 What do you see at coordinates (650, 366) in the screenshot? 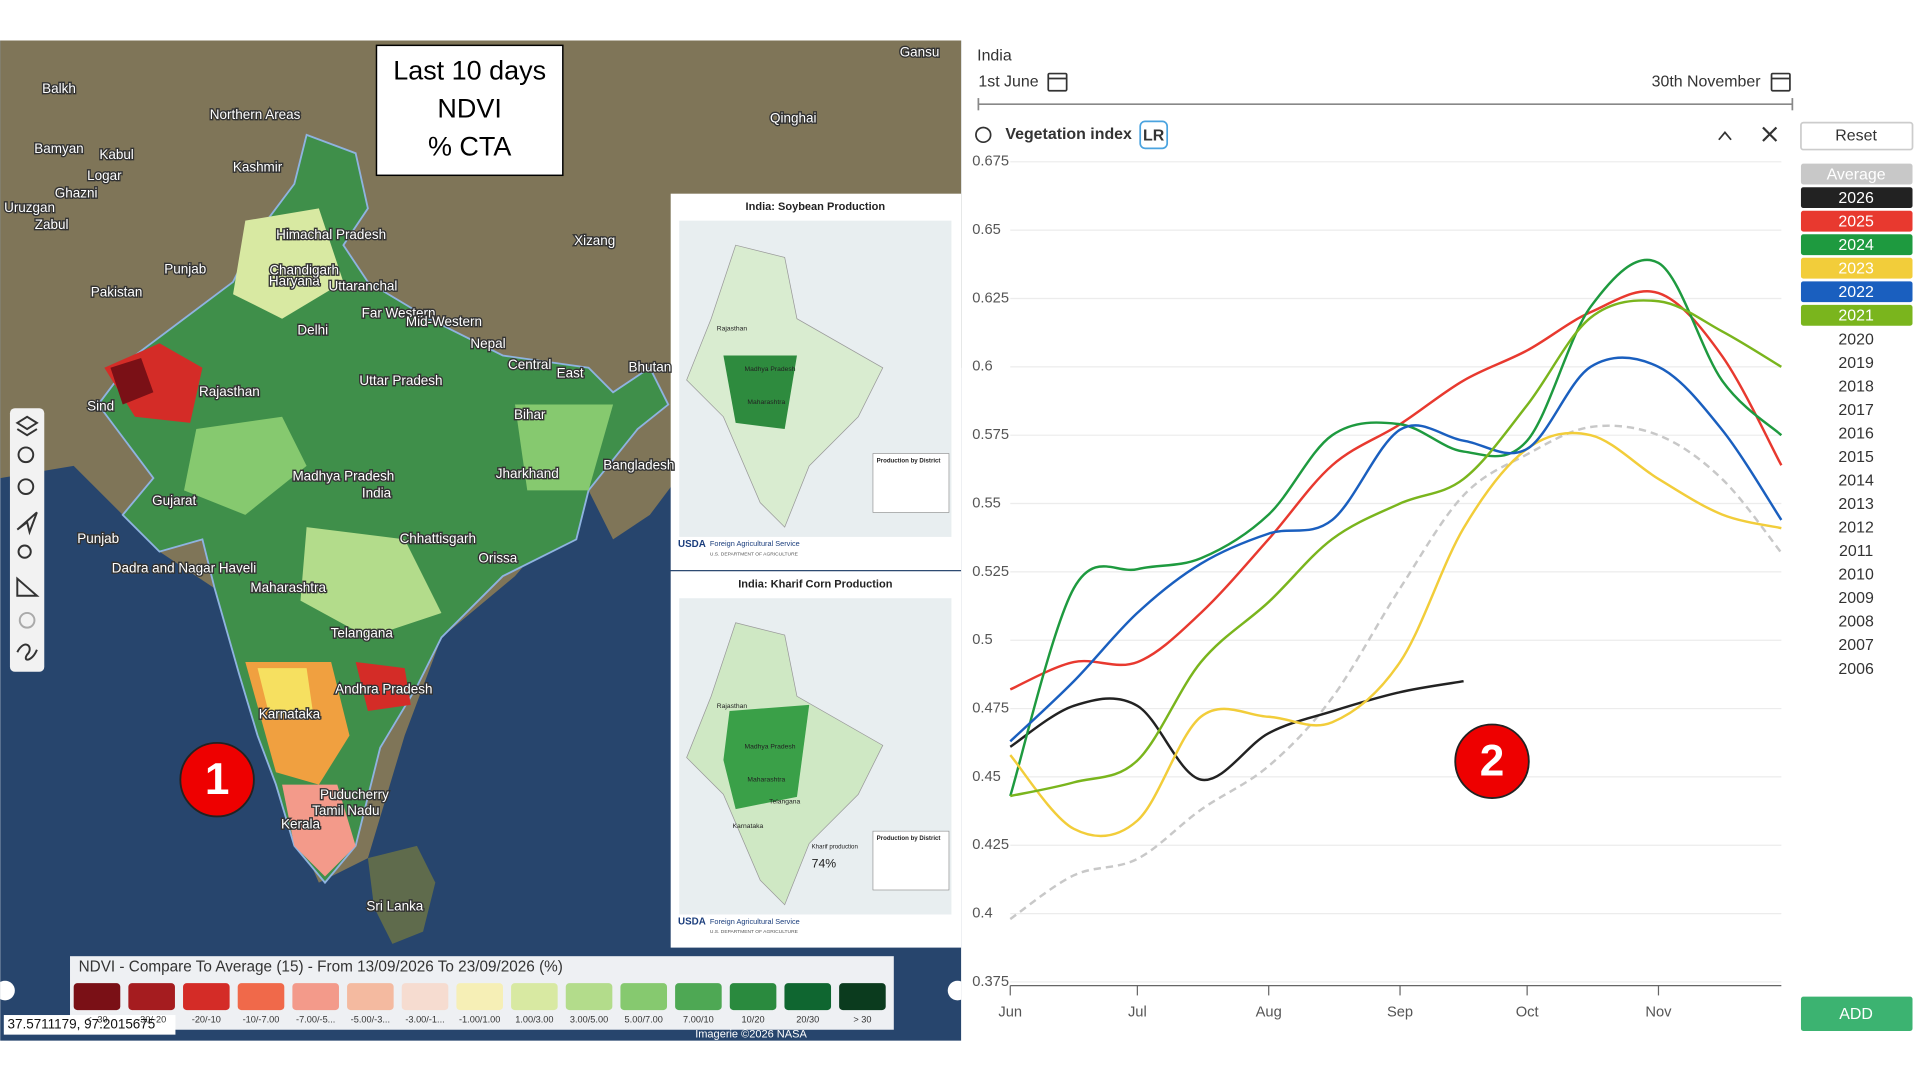
I see `place-label: Bhutan` at bounding box center [650, 366].